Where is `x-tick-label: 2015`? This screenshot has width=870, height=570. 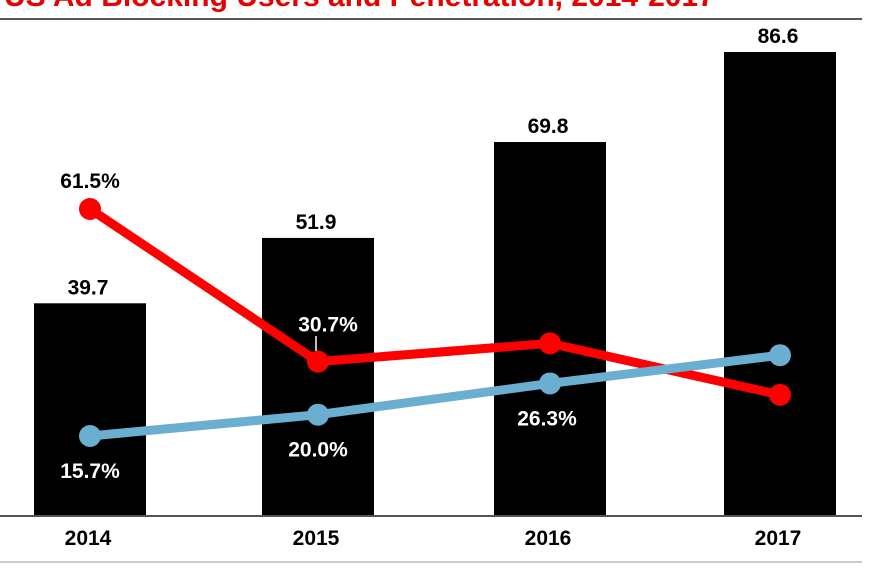 x-tick-label: 2015 is located at coordinates (316, 538).